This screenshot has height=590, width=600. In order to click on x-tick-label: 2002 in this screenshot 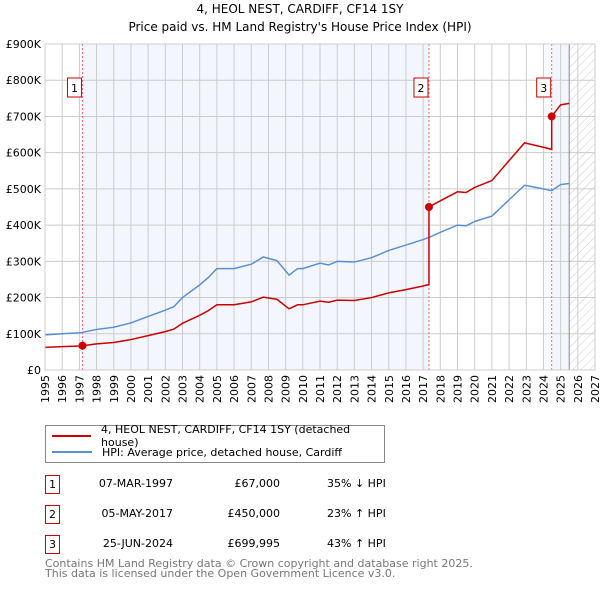, I will do `click(165, 389)`.